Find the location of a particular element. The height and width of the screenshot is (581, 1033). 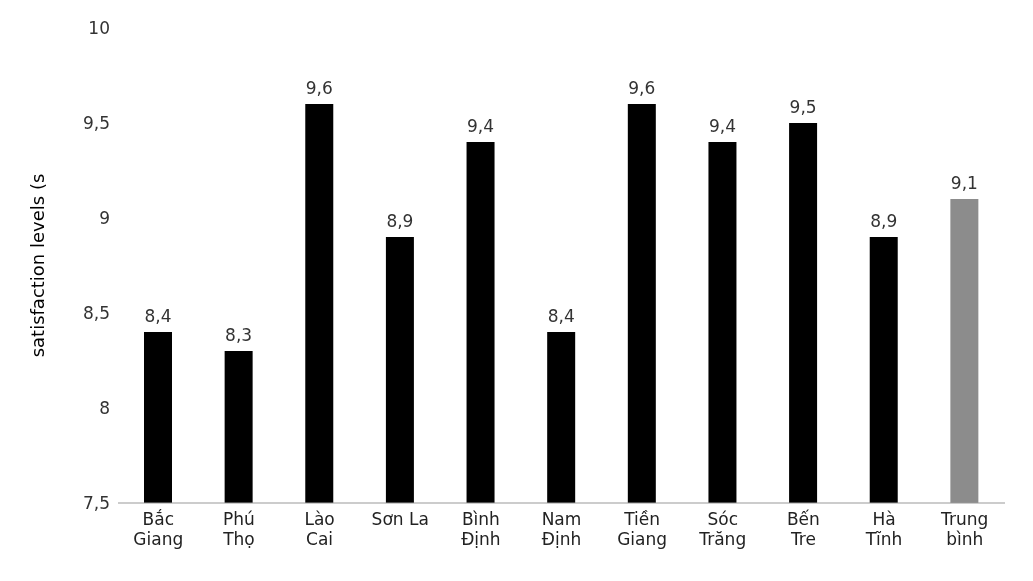

x-tick-label: Sóc Trăng is located at coordinates (722, 529).